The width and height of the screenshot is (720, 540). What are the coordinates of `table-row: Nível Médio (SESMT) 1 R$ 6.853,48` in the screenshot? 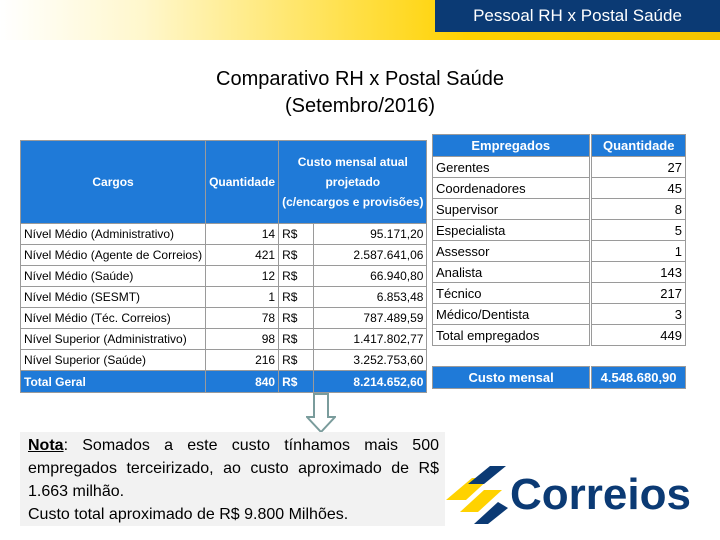 It's located at (223, 297).